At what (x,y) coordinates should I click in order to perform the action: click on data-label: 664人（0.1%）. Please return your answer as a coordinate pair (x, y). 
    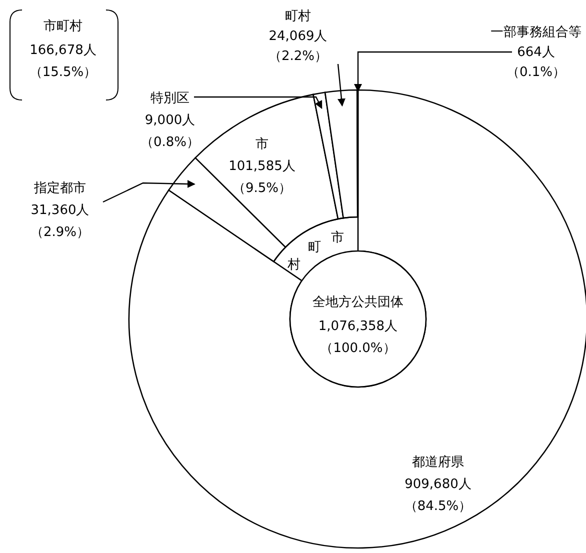
    Looking at the image, I should click on (536, 62).